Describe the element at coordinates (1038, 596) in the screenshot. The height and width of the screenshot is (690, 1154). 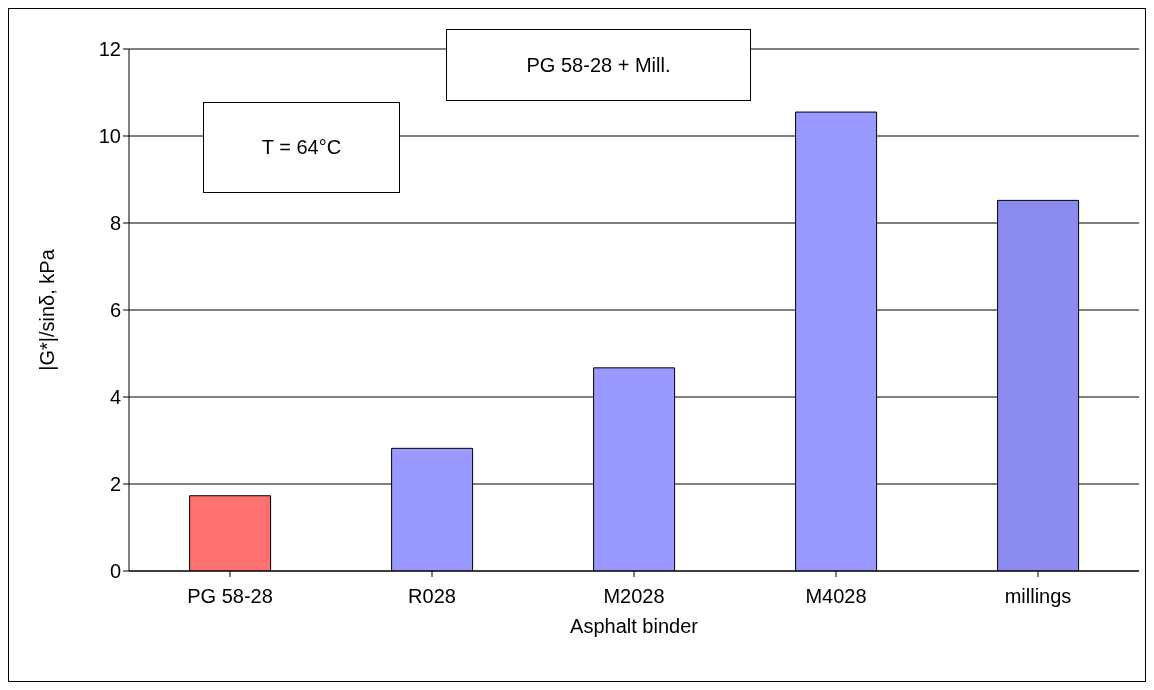
I see `x-tick-label: millings` at that location.